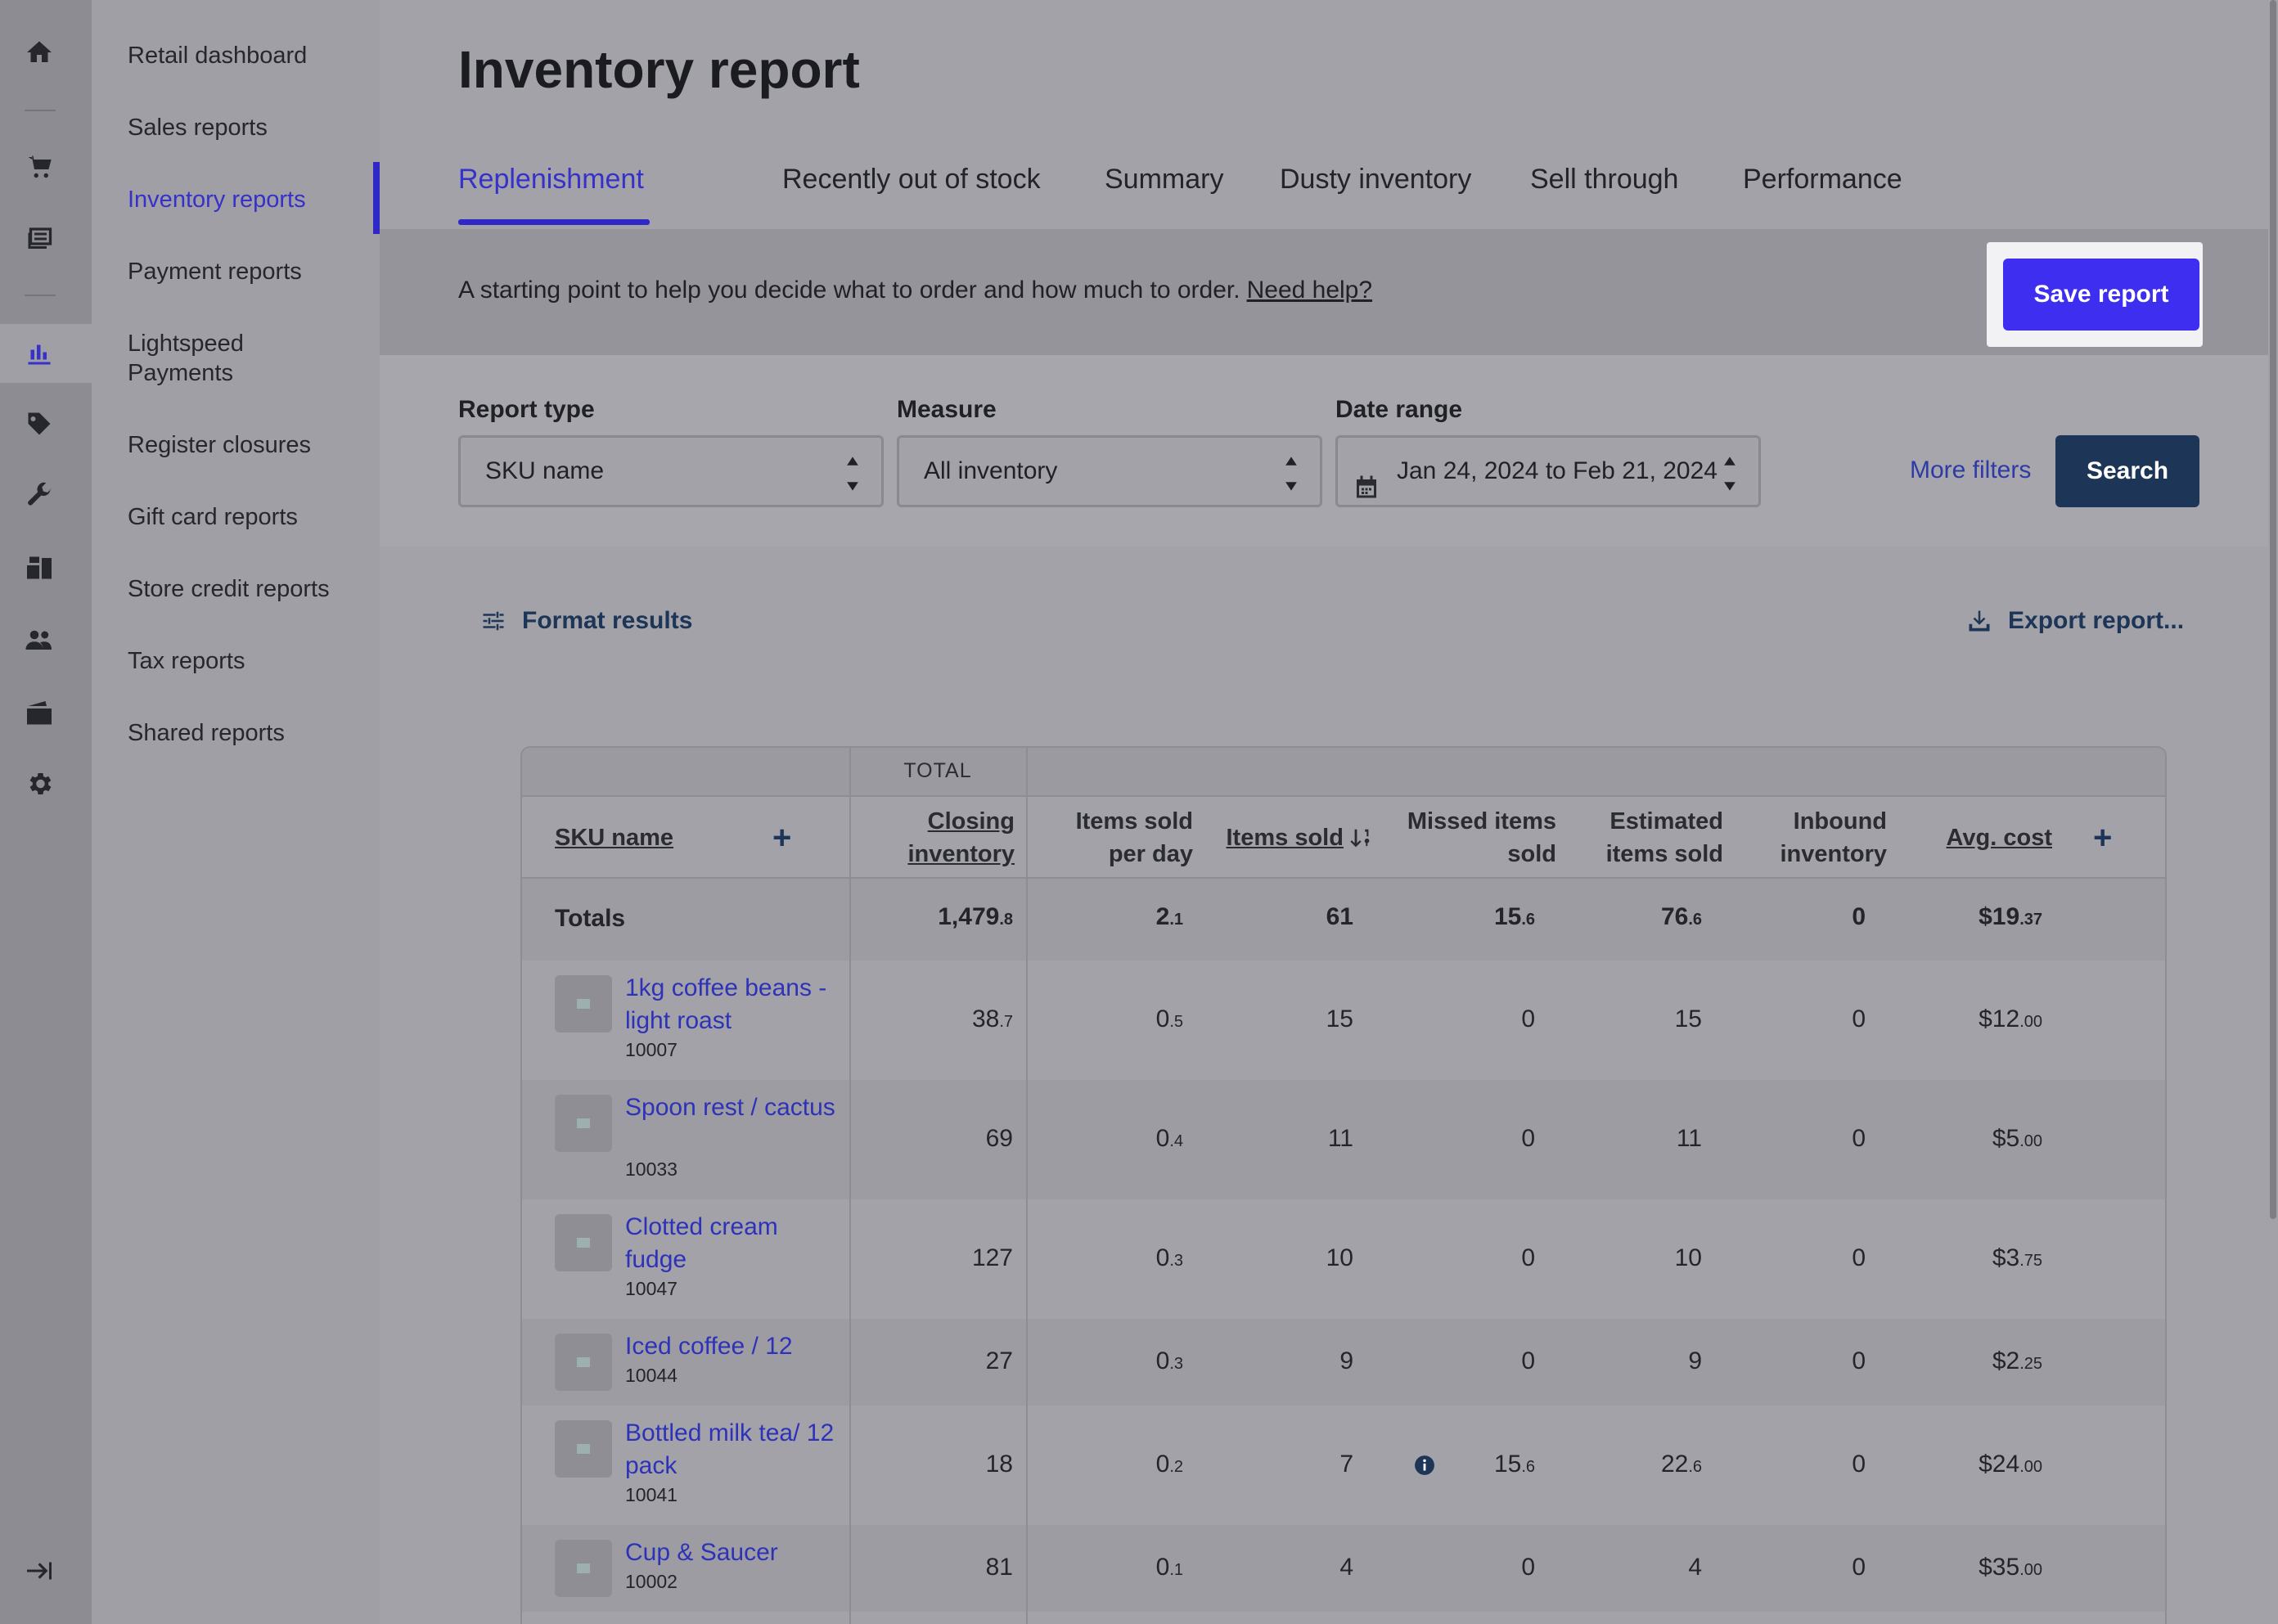 The height and width of the screenshot is (1624, 2278). Describe the element at coordinates (40, 713) in the screenshot. I see `wallet-icon` at that location.